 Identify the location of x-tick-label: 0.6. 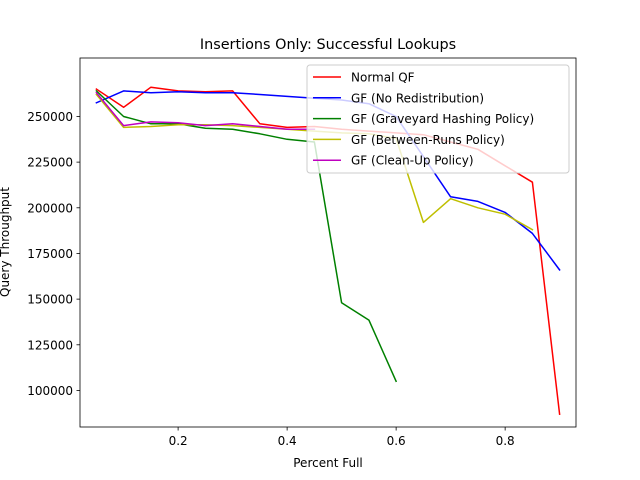
(396, 441).